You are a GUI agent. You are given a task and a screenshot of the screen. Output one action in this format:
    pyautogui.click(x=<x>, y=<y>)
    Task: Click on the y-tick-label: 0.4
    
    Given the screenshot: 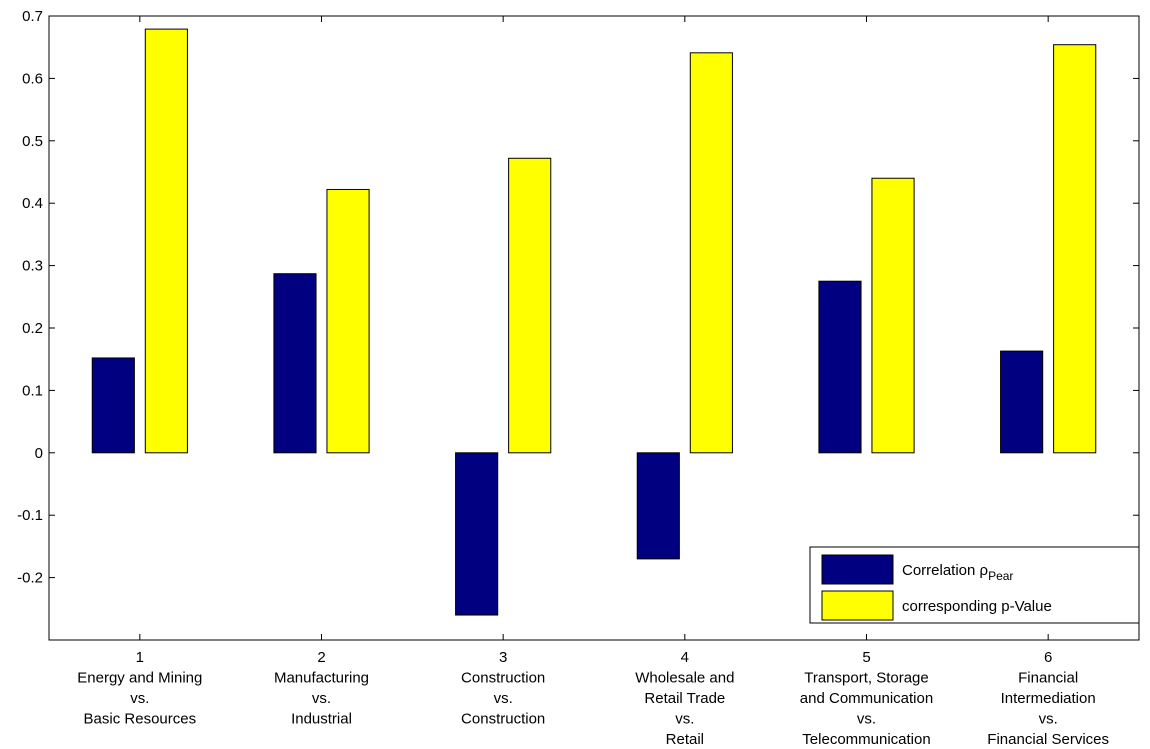 What is the action you would take?
    pyautogui.click(x=32, y=203)
    